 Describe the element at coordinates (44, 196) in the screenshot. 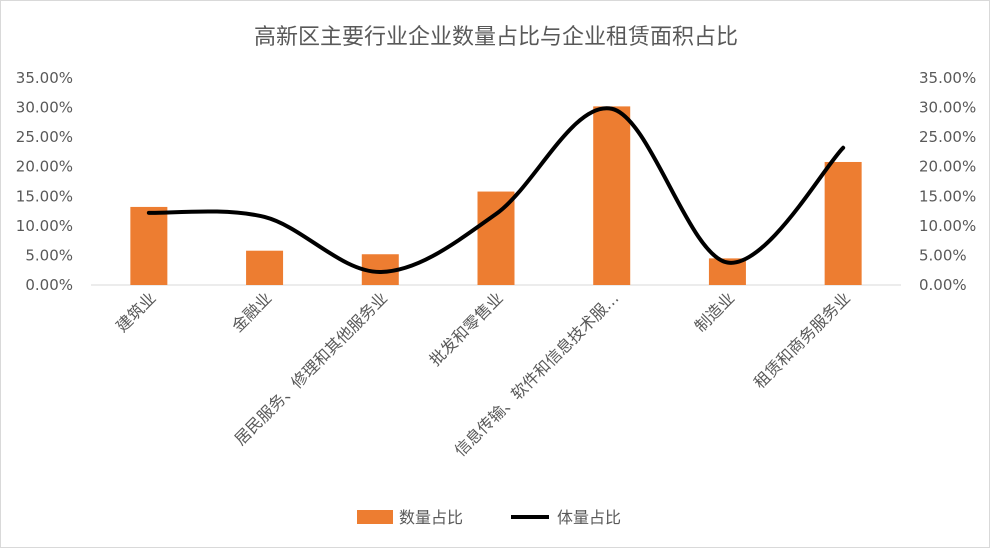

I see `left-tick-label: 15.00%` at that location.